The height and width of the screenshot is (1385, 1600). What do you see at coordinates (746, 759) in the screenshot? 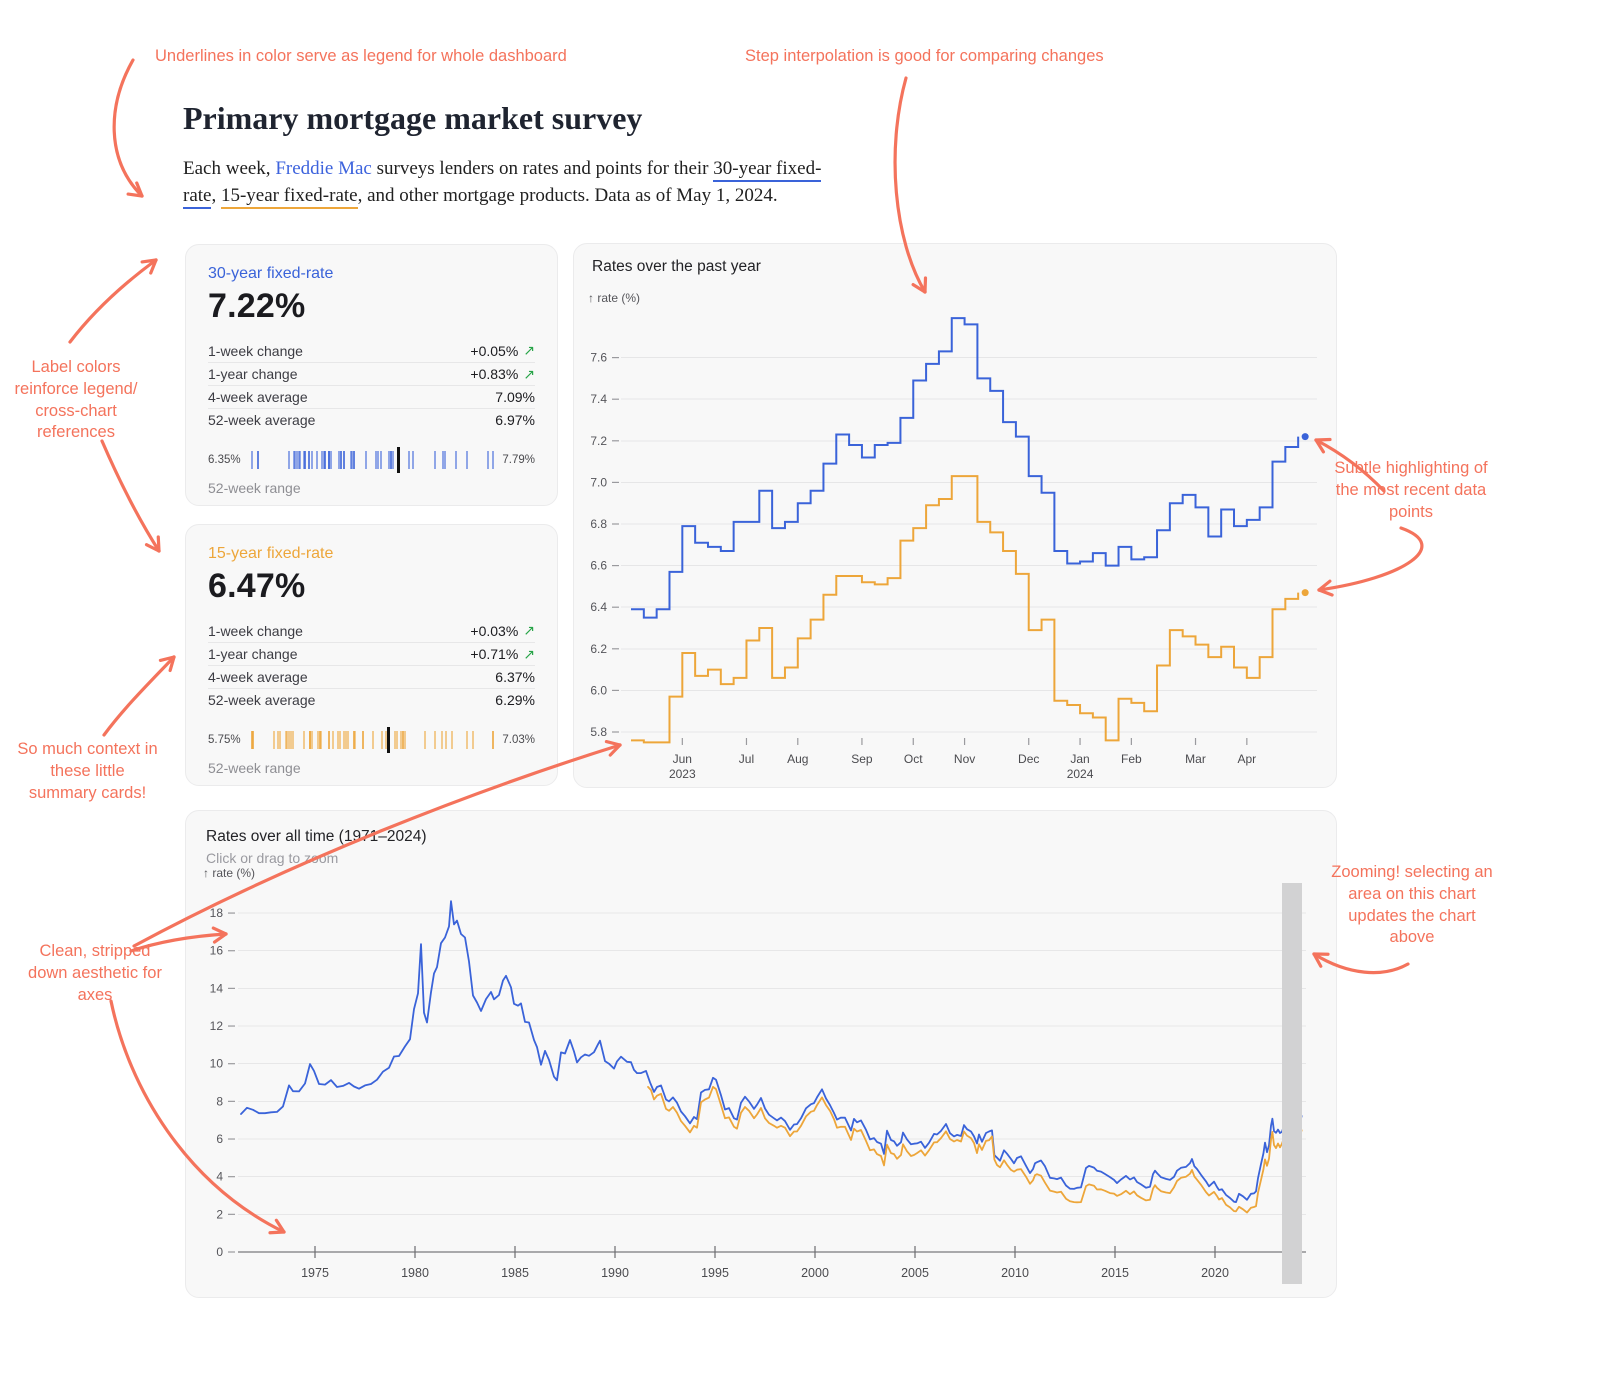
I see `svg-text: Jul` at bounding box center [746, 759].